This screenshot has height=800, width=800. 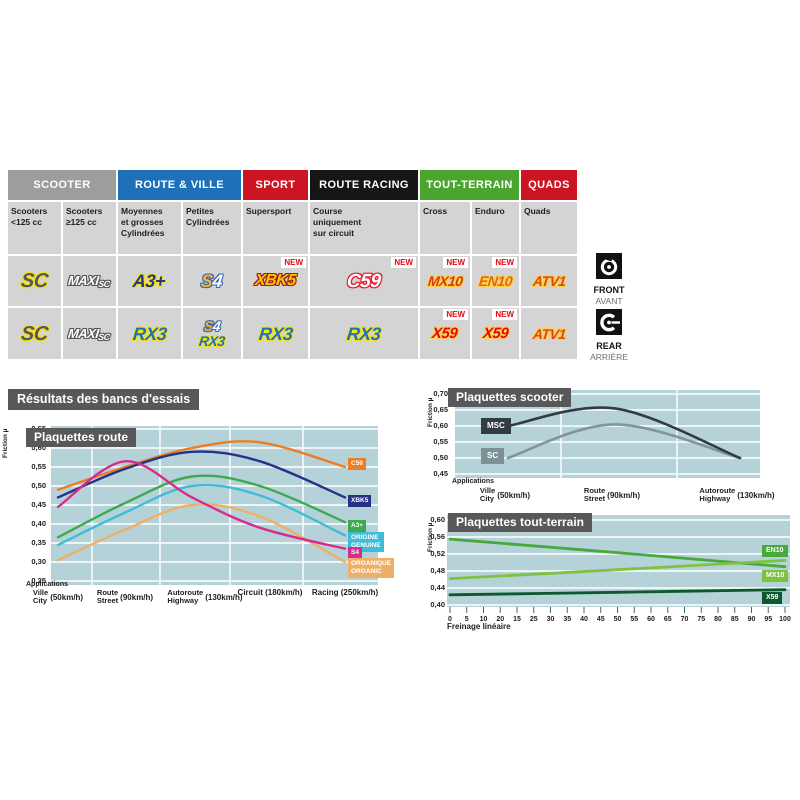 What do you see at coordinates (345, 592) in the screenshot?
I see `x-axis-category-label: Racing (250km/h)` at bounding box center [345, 592].